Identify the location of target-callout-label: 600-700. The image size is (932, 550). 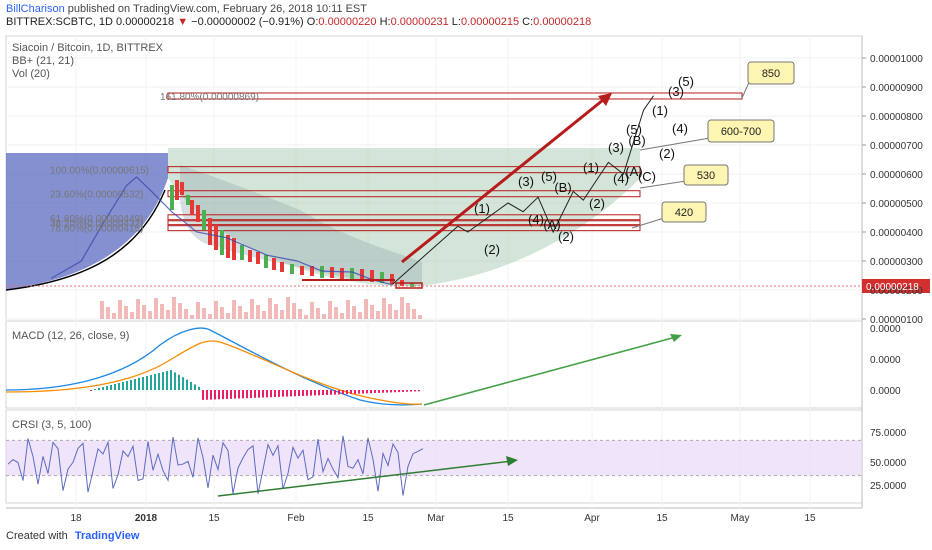
(741, 132).